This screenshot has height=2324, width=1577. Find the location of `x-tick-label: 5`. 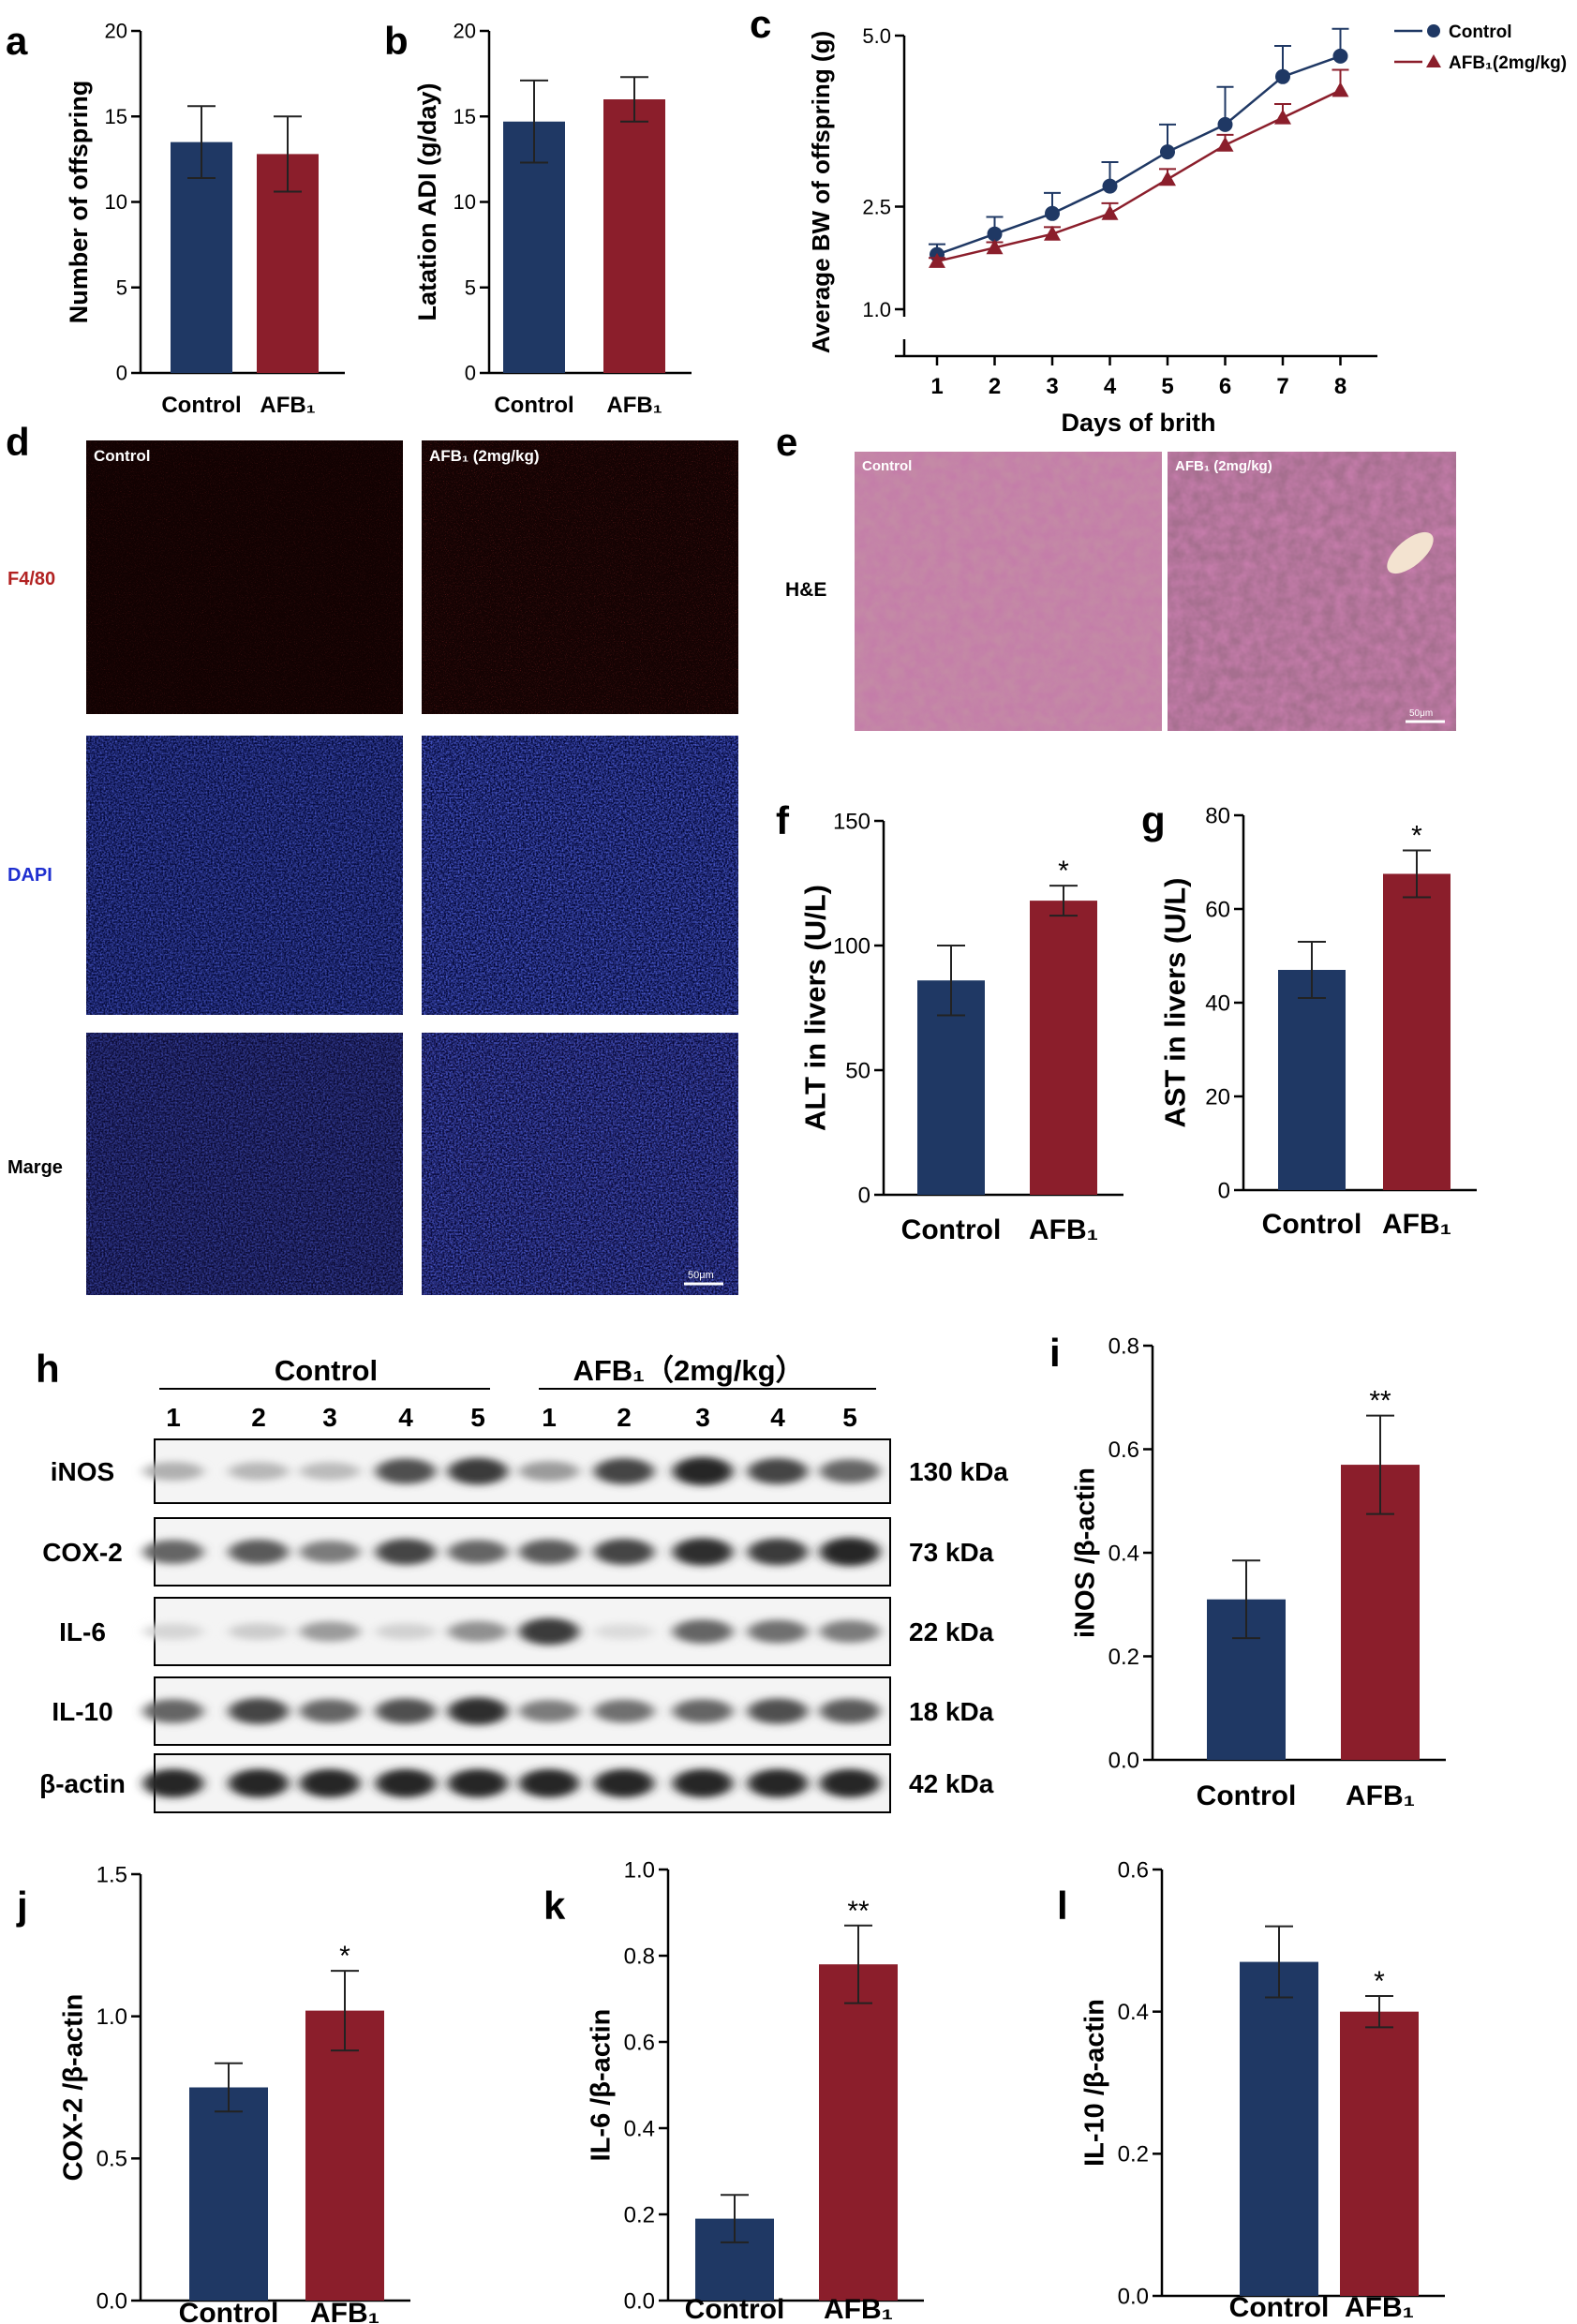

x-tick-label: 5 is located at coordinates (1167, 386).